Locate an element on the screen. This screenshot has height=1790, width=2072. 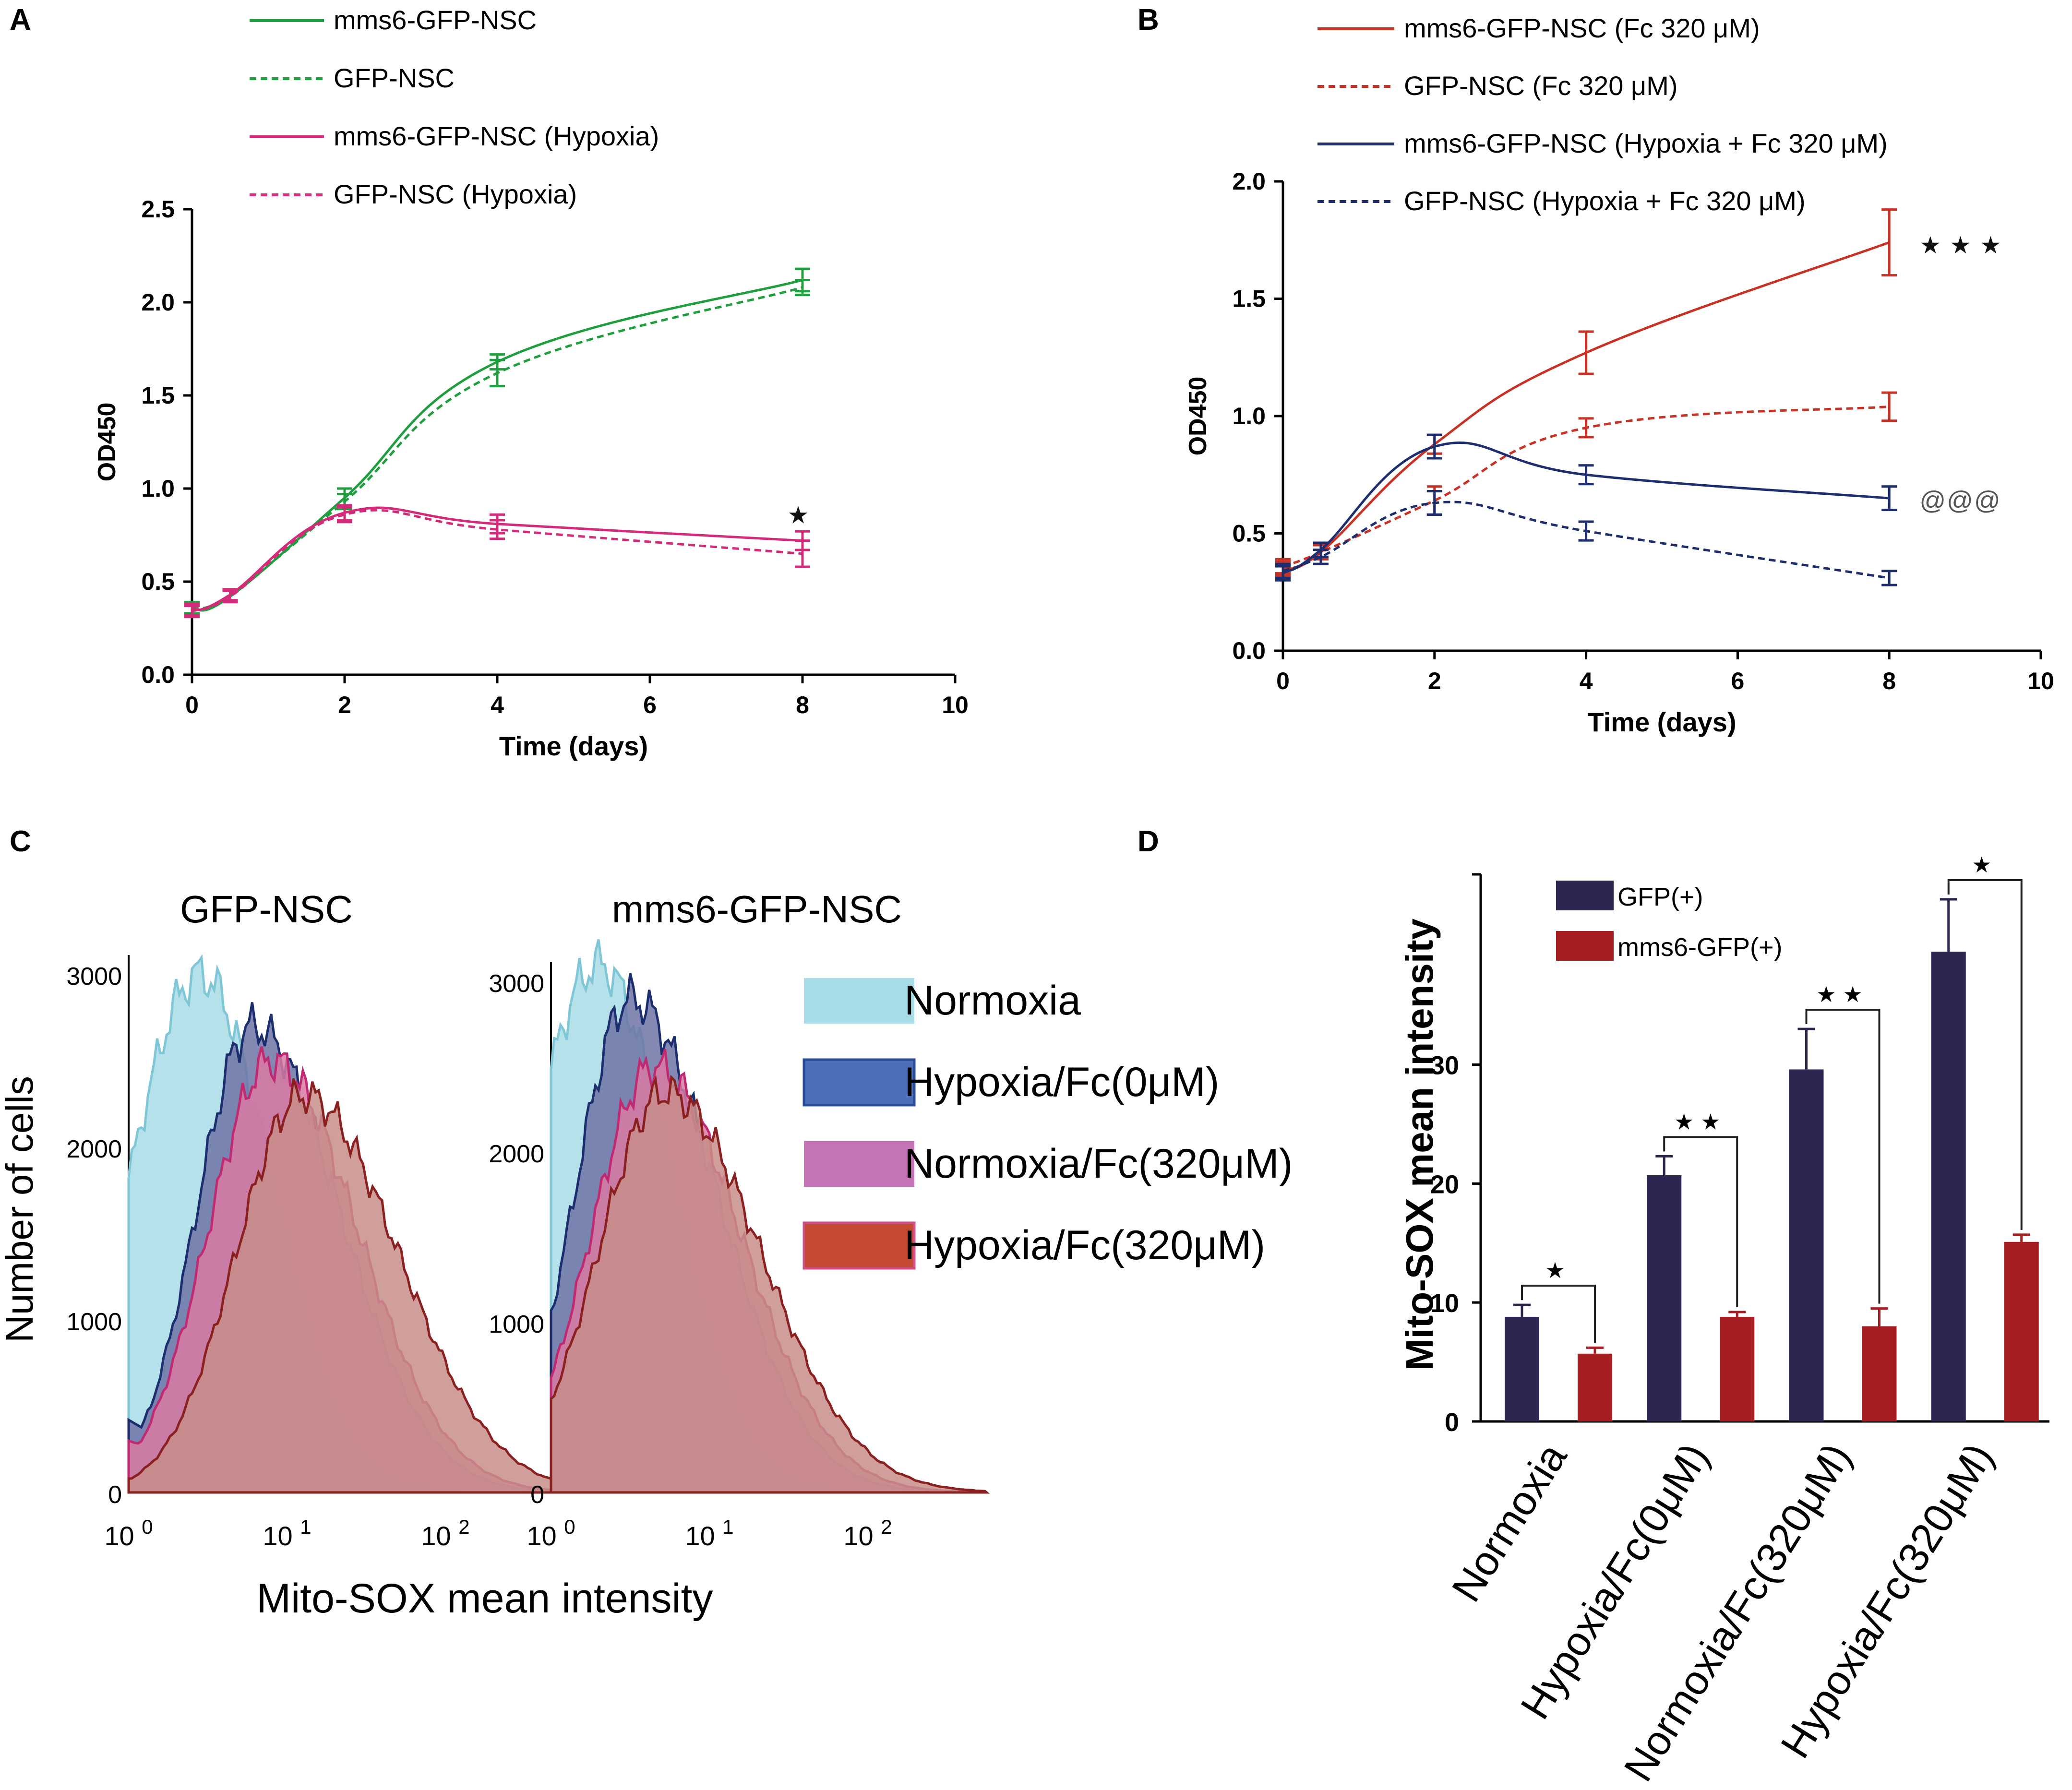
y-tick-label: 2.5 is located at coordinates (158, 209).